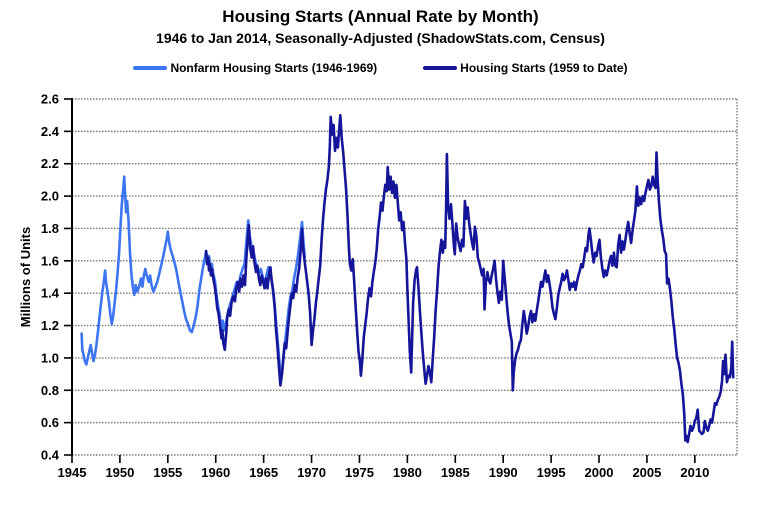 The width and height of the screenshot is (761, 508). I want to click on chart-title: Housing Starts (Annual Rate by Month), so click(380, 16).